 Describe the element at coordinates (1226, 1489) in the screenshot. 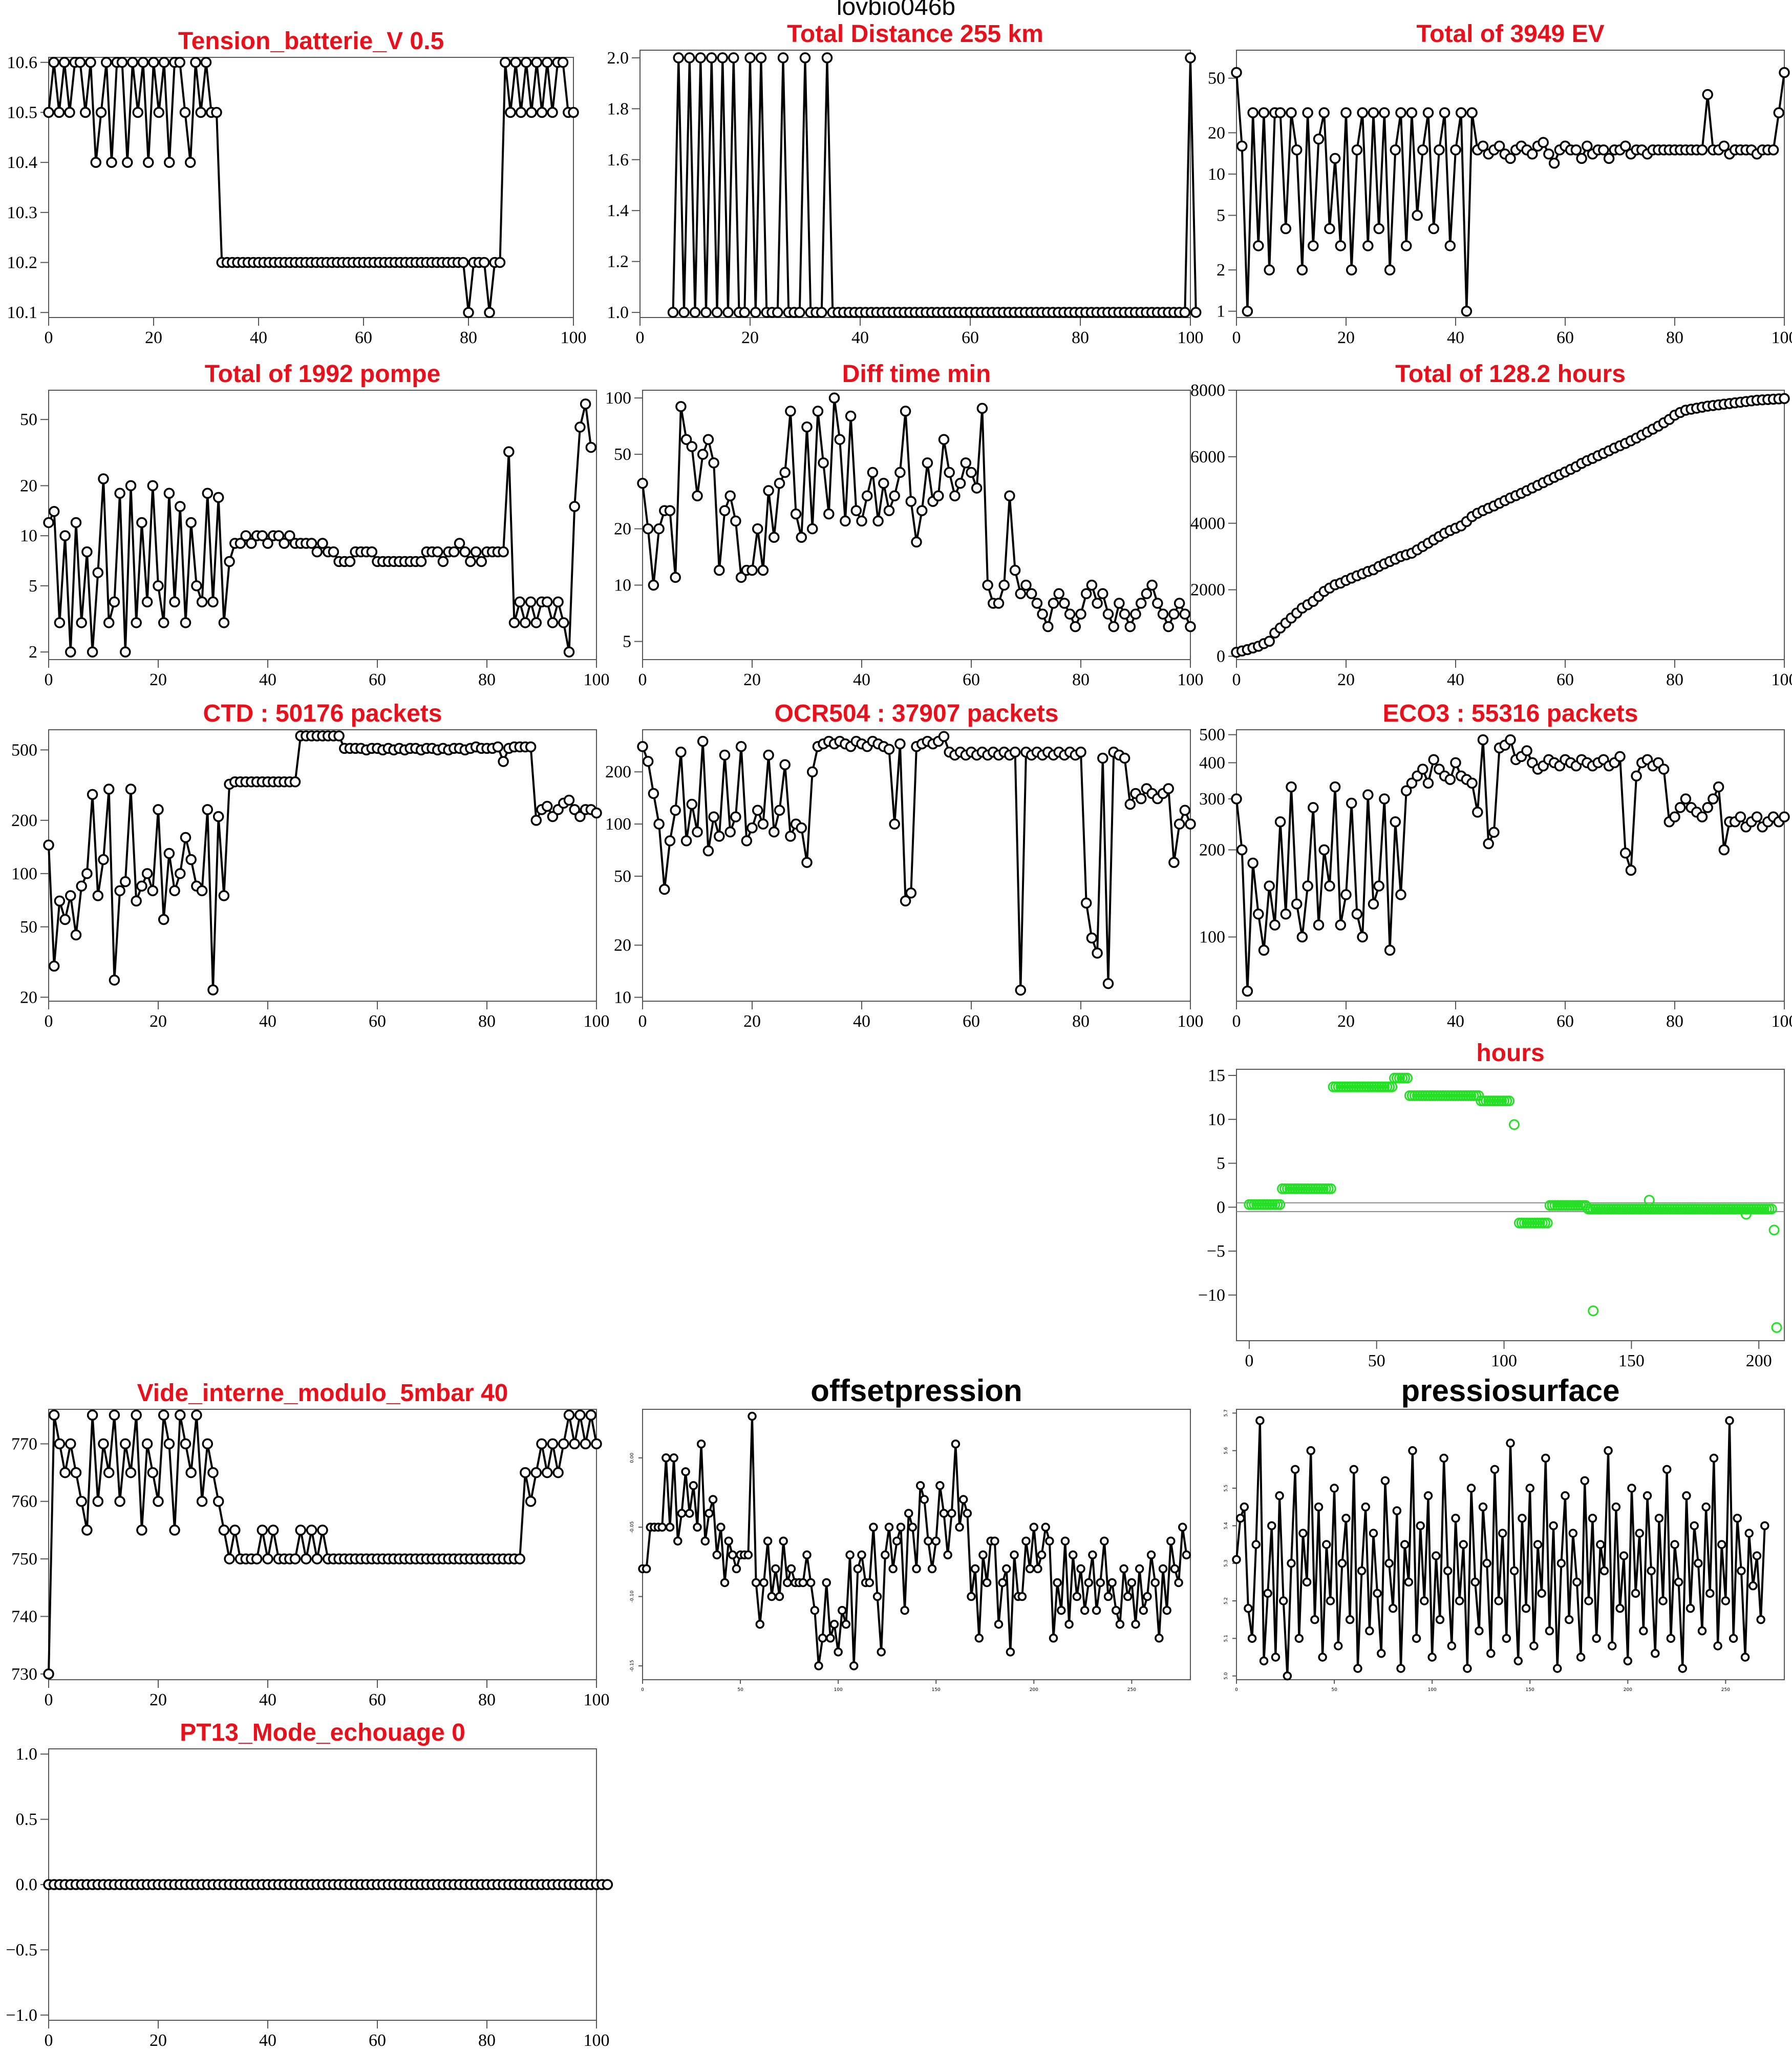

I see `y-tick-label: 5.5` at that location.